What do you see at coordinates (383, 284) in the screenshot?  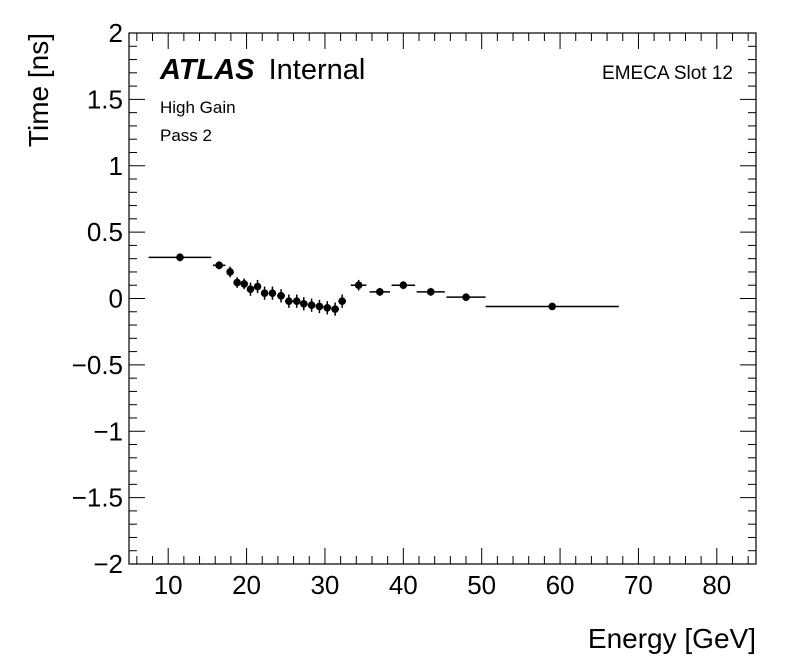 I see `data-points` at bounding box center [383, 284].